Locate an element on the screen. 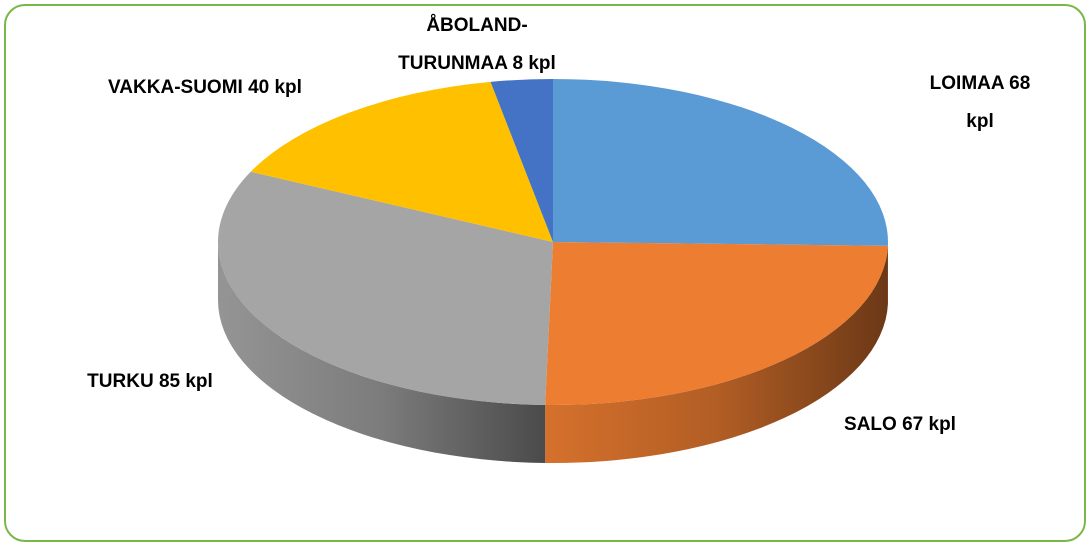 The image size is (1091, 547). data-label: ÅBOLAND- TURUNMAA 8 kpl is located at coordinates (477, 44).